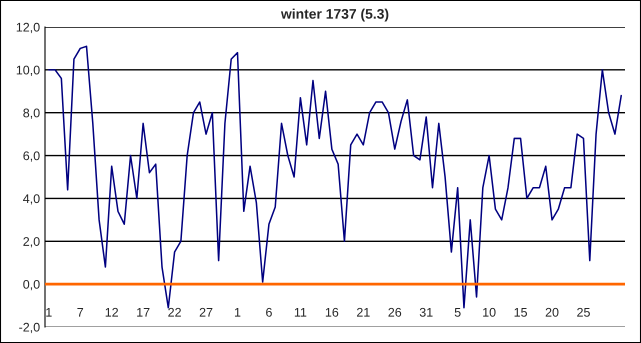 The width and height of the screenshot is (641, 343). Describe the element at coordinates (395, 312) in the screenshot. I see `x-tick-label: 26` at that location.